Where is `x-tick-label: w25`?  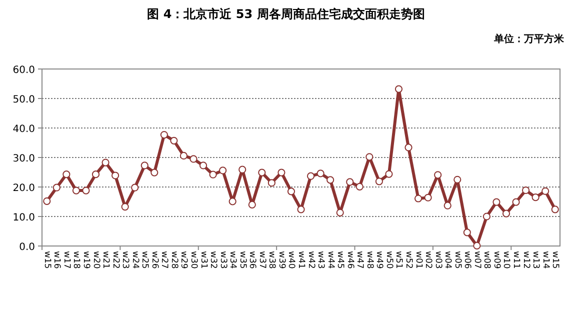
x-tick-label: w25 is located at coordinates (145, 260).